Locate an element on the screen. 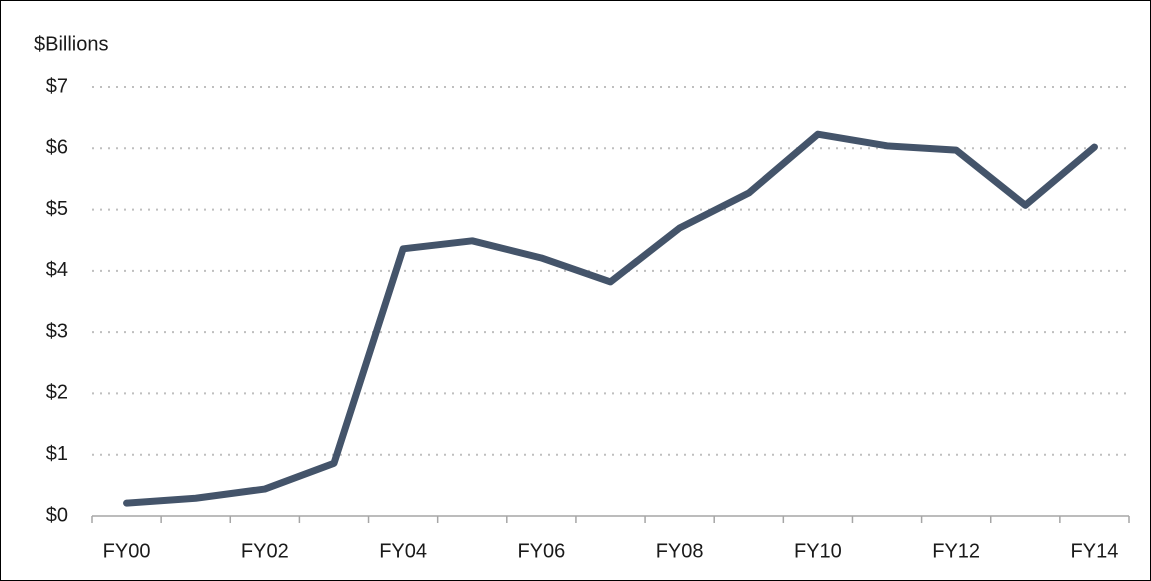 The image size is (1151, 581). y-tick-label: $1 is located at coordinates (57, 454).